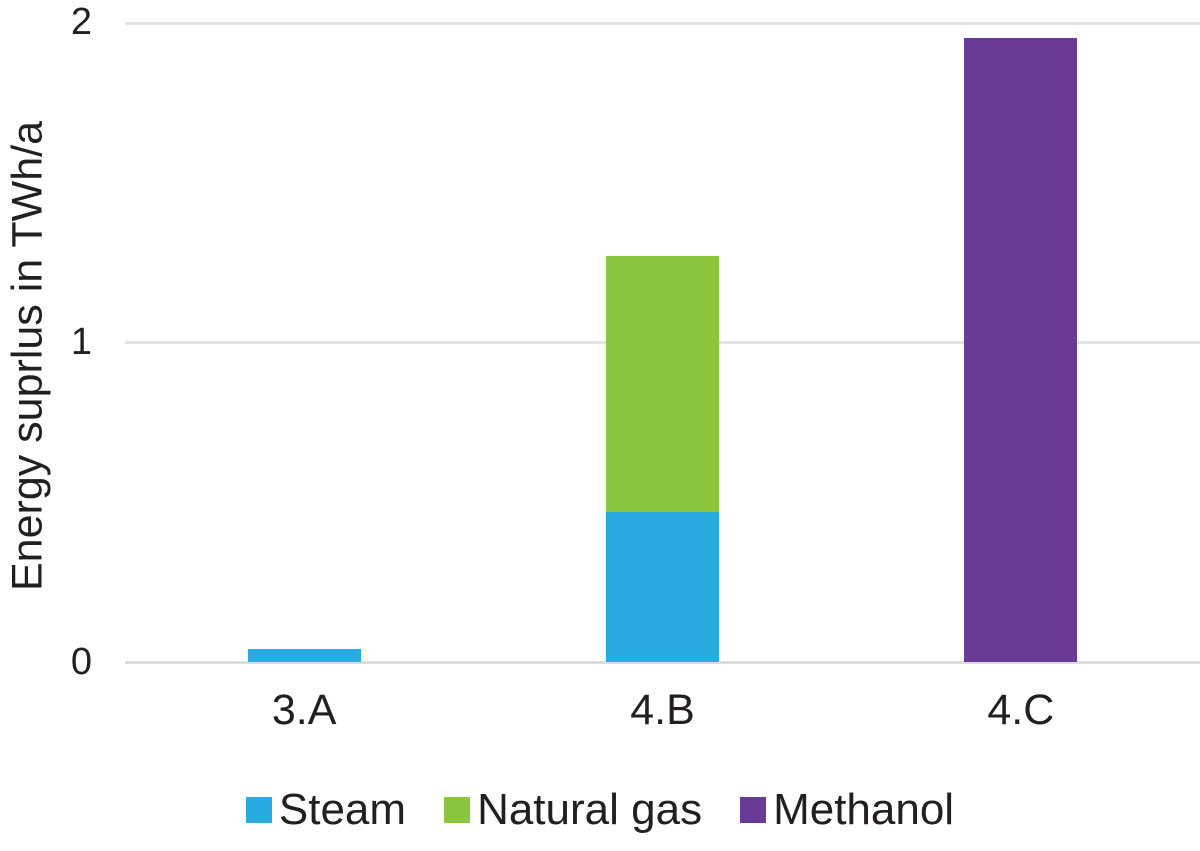  Describe the element at coordinates (258, 810) in the screenshot. I see `steam-swatch-icon` at that location.